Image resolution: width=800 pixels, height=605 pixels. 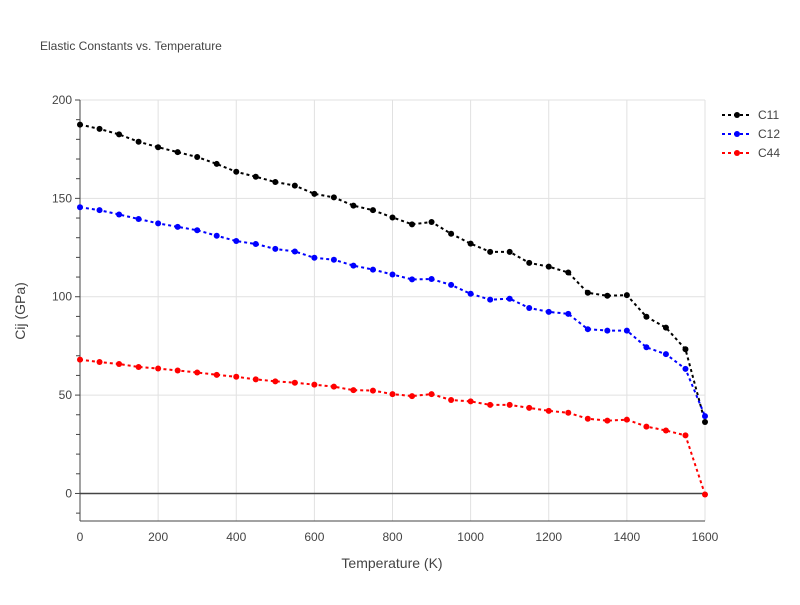 I want to click on legend-item-C11: C11, so click(x=750, y=115).